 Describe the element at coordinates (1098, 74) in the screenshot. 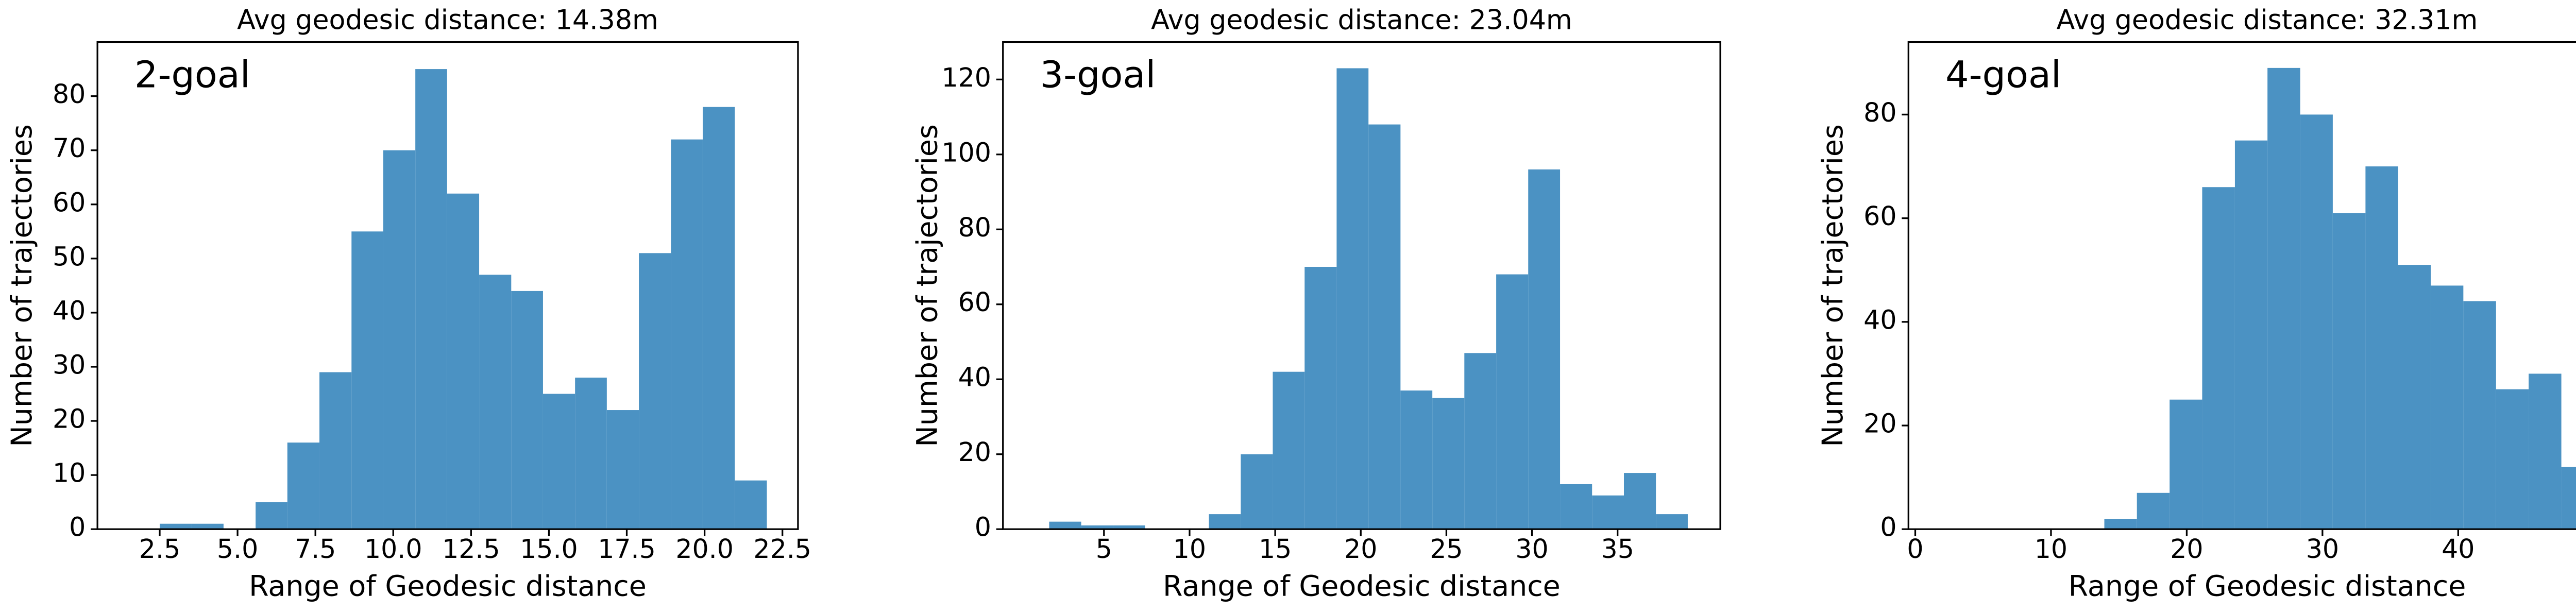

I see `annotation: 3-goal` at that location.